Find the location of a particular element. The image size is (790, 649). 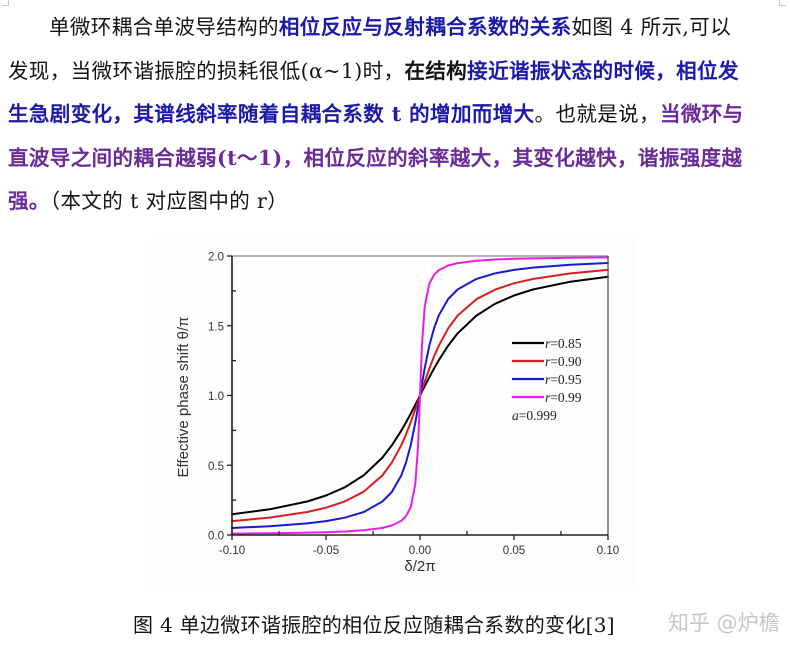

text-run: 相位反应与反射耦合系数的关系 is located at coordinates (425, 27).